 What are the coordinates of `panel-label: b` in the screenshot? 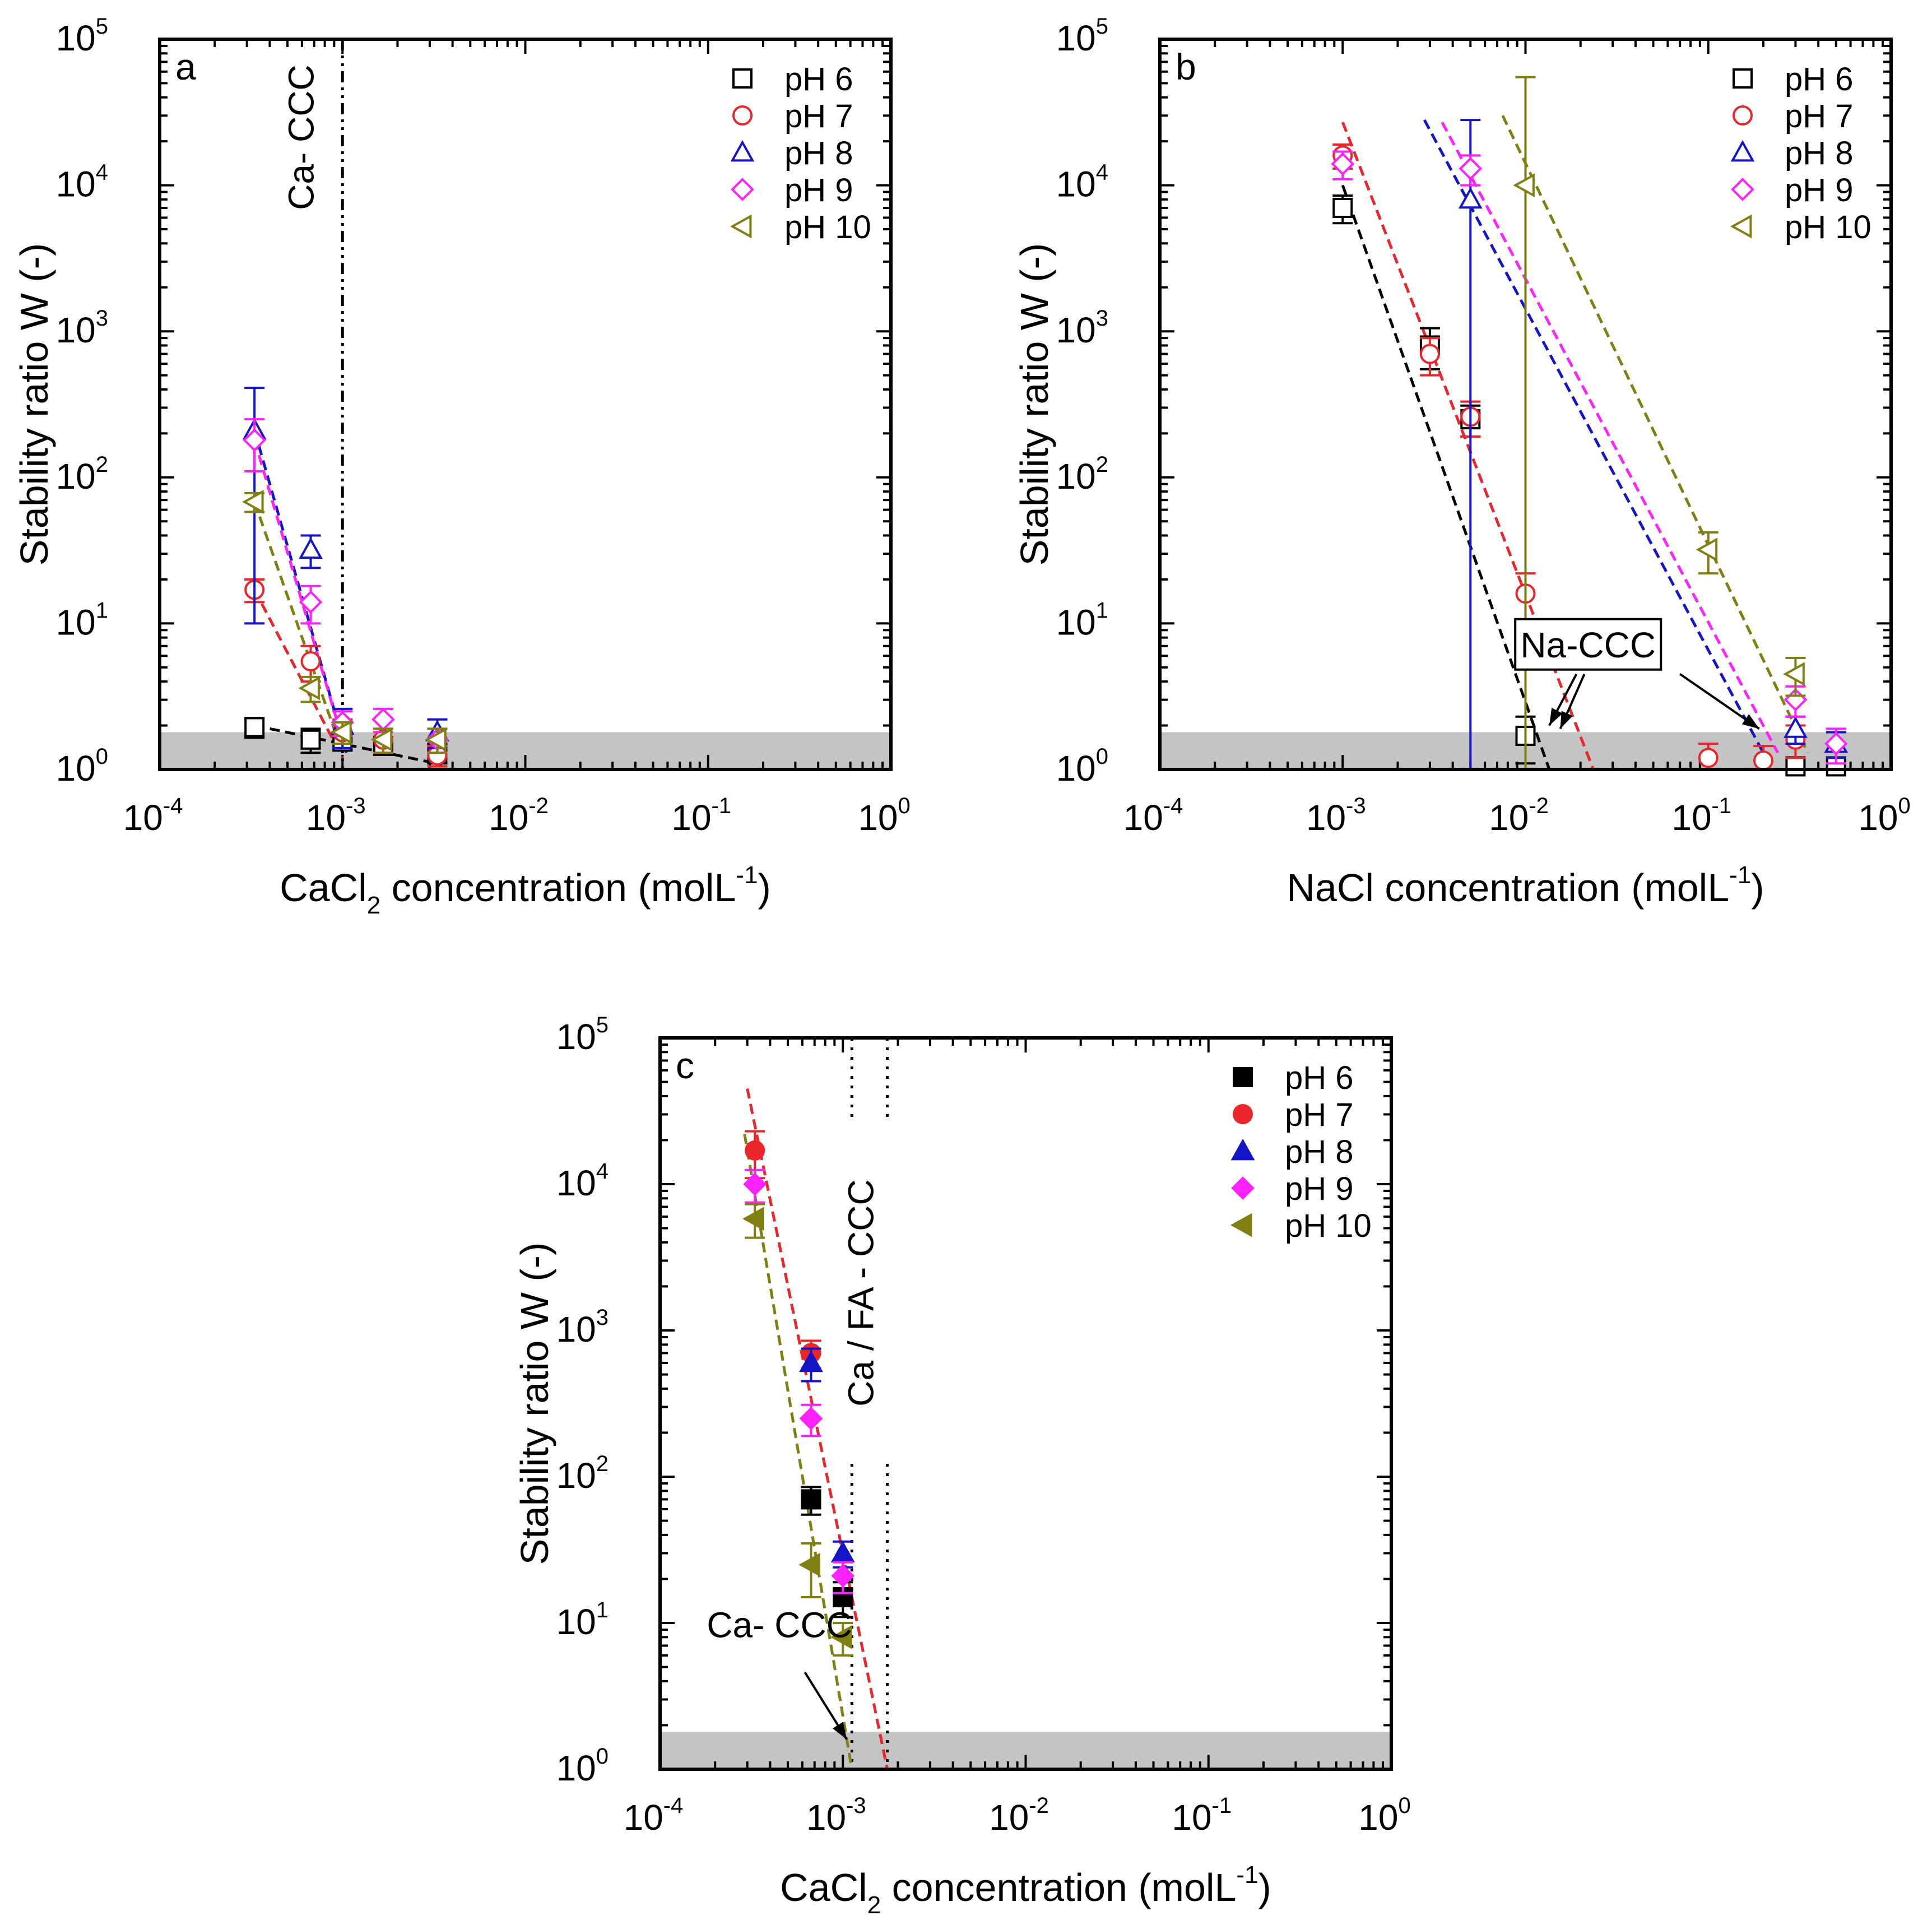 It's located at (1186, 66).